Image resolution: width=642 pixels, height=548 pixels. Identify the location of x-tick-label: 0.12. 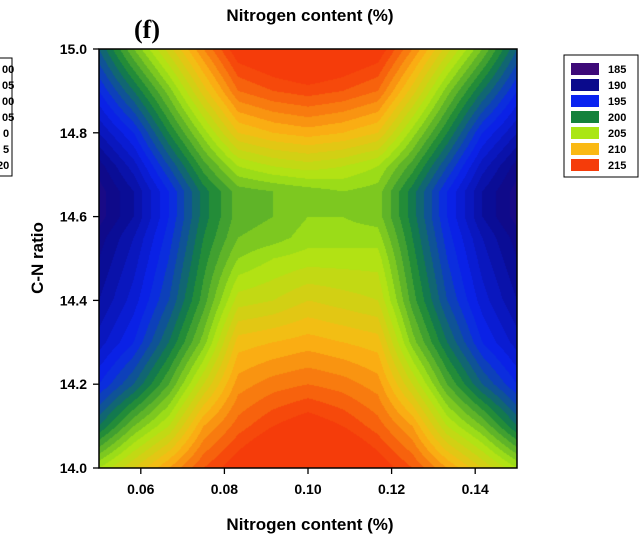
(391, 489).